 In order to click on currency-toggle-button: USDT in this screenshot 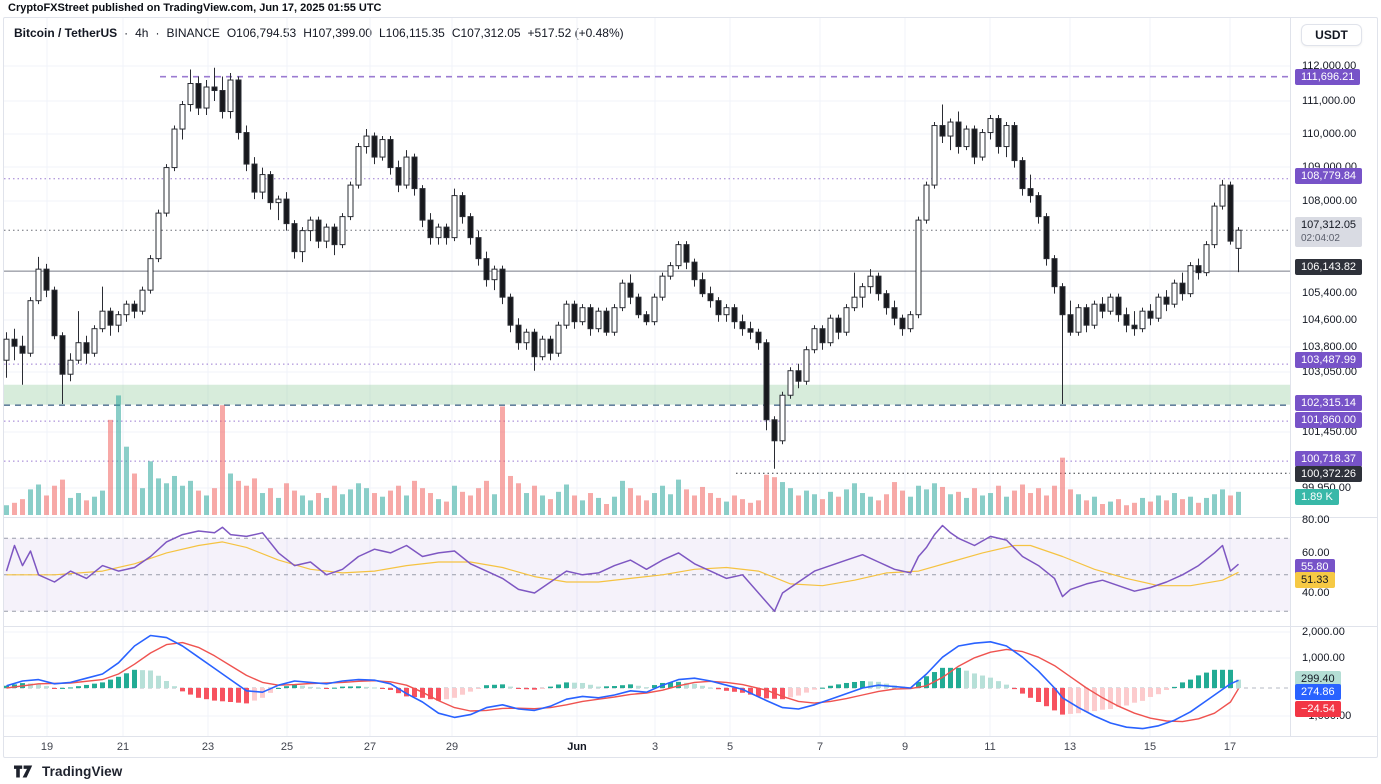, I will do `click(1331, 35)`.